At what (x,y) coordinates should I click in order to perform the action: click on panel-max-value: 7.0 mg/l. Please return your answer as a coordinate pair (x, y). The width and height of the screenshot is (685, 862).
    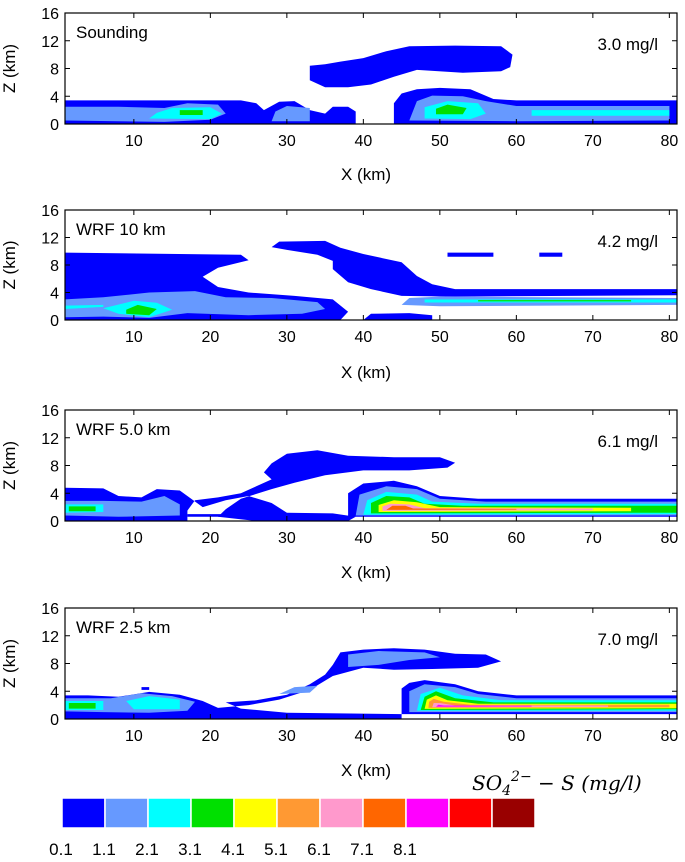
    Looking at the image, I should click on (628, 639).